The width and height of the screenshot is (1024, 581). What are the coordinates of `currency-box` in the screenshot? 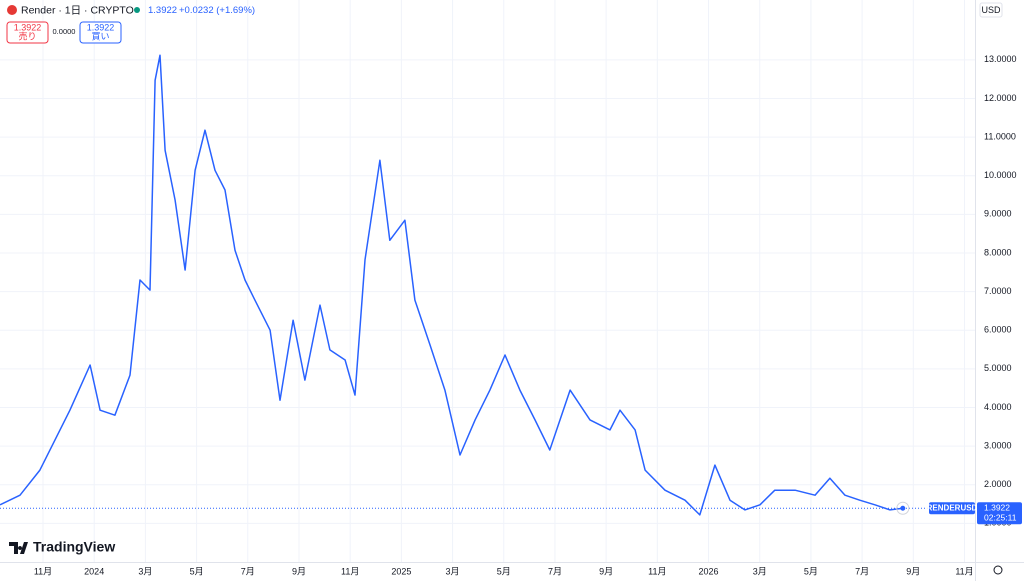 It's located at (991, 10).